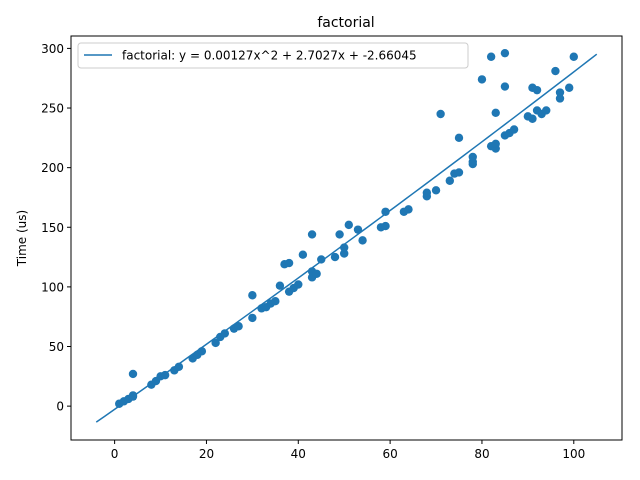 Image resolution: width=640 pixels, height=480 pixels. Describe the element at coordinates (389, 454) in the screenshot. I see `x-tick-label: 60` at that location.